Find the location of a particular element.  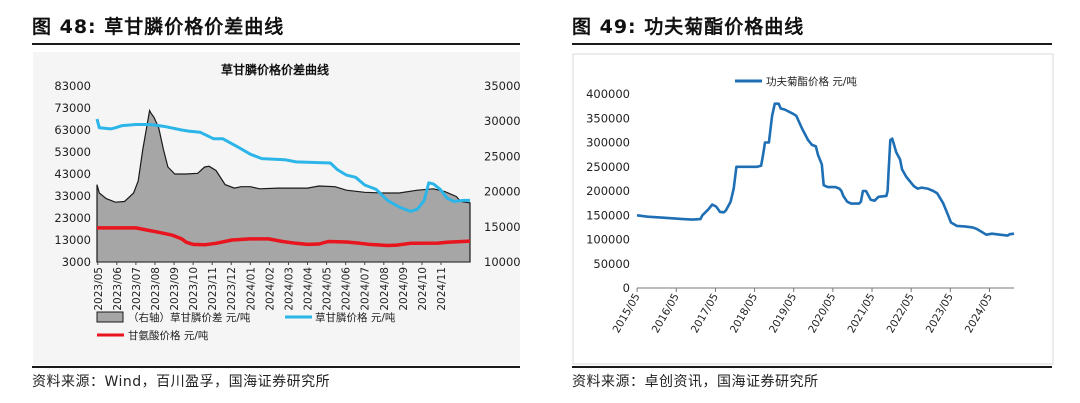

y-tick-label: 100000 is located at coordinates (608, 240).